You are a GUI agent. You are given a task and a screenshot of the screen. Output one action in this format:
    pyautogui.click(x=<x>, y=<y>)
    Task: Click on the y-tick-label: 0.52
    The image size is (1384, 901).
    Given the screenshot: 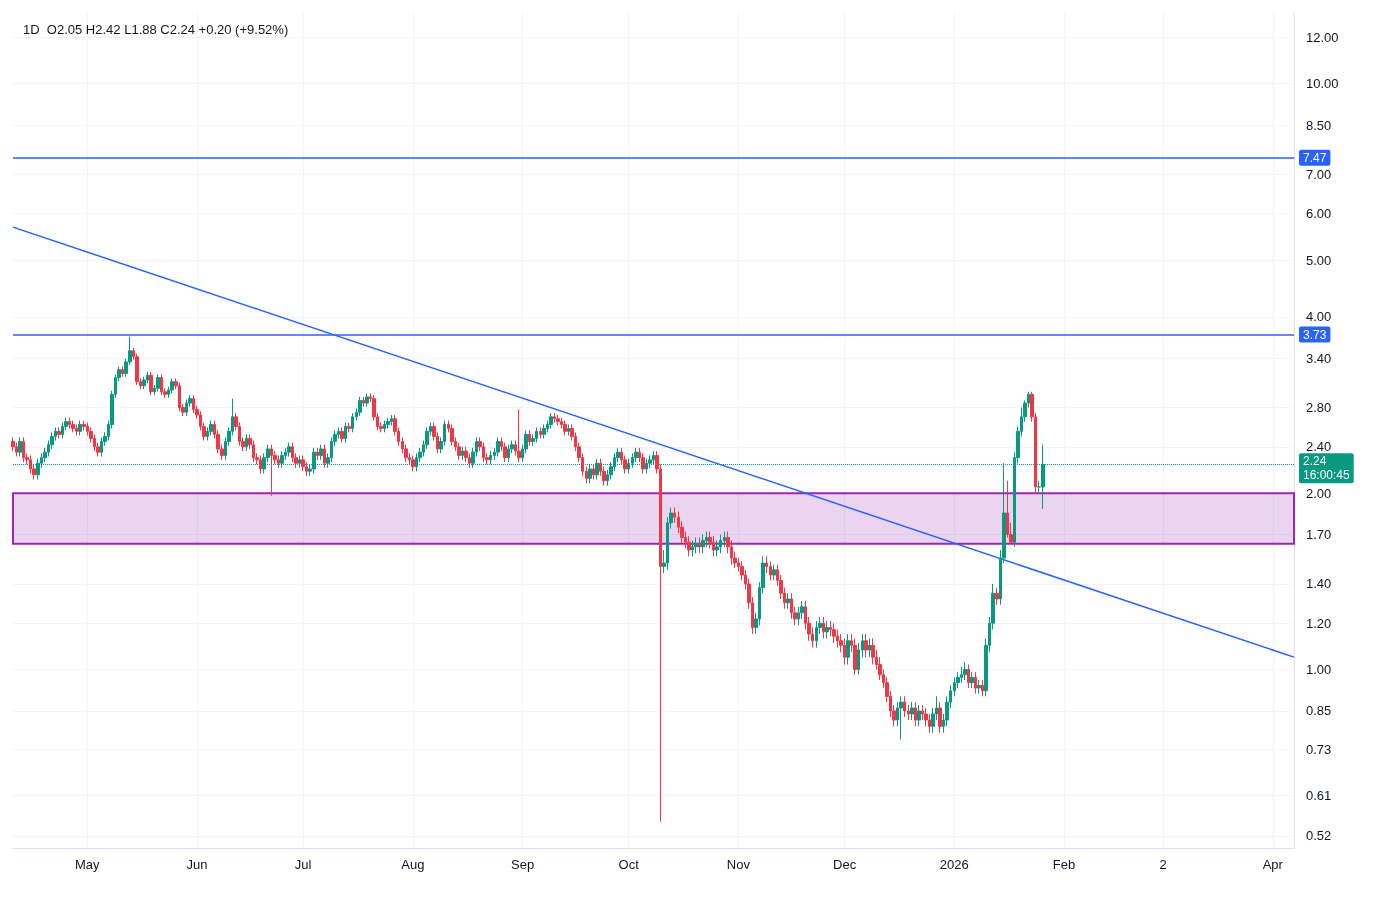 What is the action you would take?
    pyautogui.click(x=1319, y=836)
    